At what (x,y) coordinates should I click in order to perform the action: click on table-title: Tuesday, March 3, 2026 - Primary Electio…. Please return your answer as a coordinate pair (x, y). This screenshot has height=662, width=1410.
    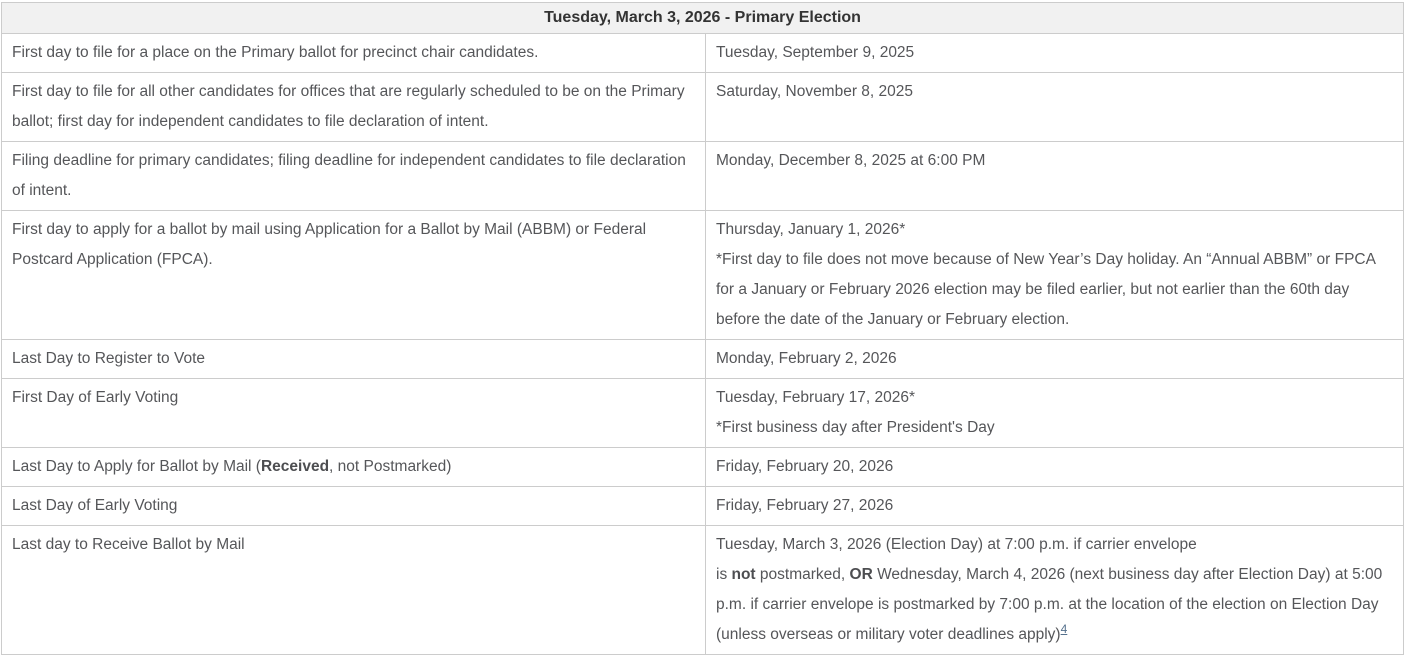
    Looking at the image, I should click on (702, 18).